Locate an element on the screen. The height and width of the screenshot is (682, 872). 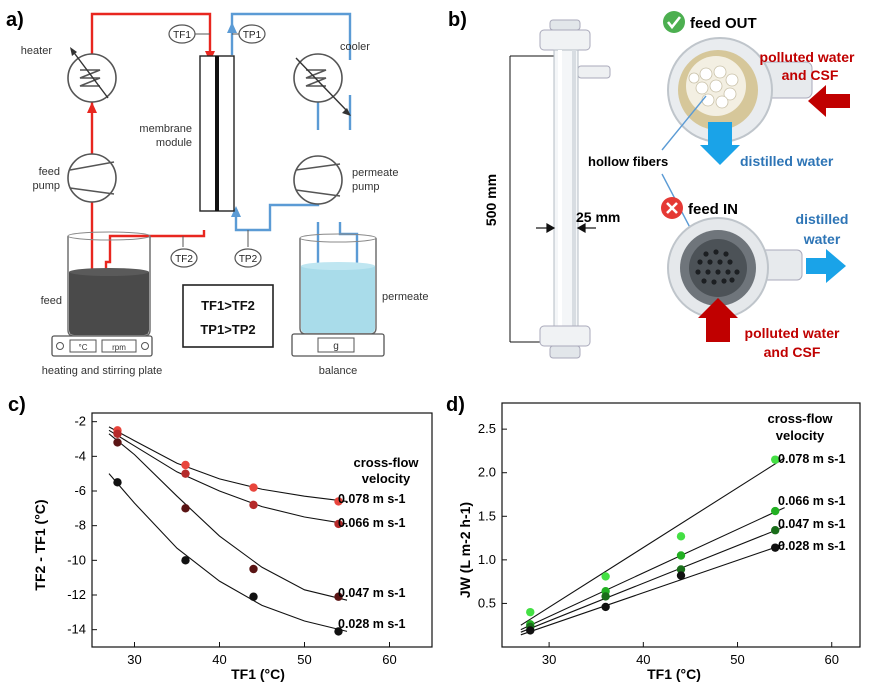
svg-text: TP1 is located at coordinates (252, 35).